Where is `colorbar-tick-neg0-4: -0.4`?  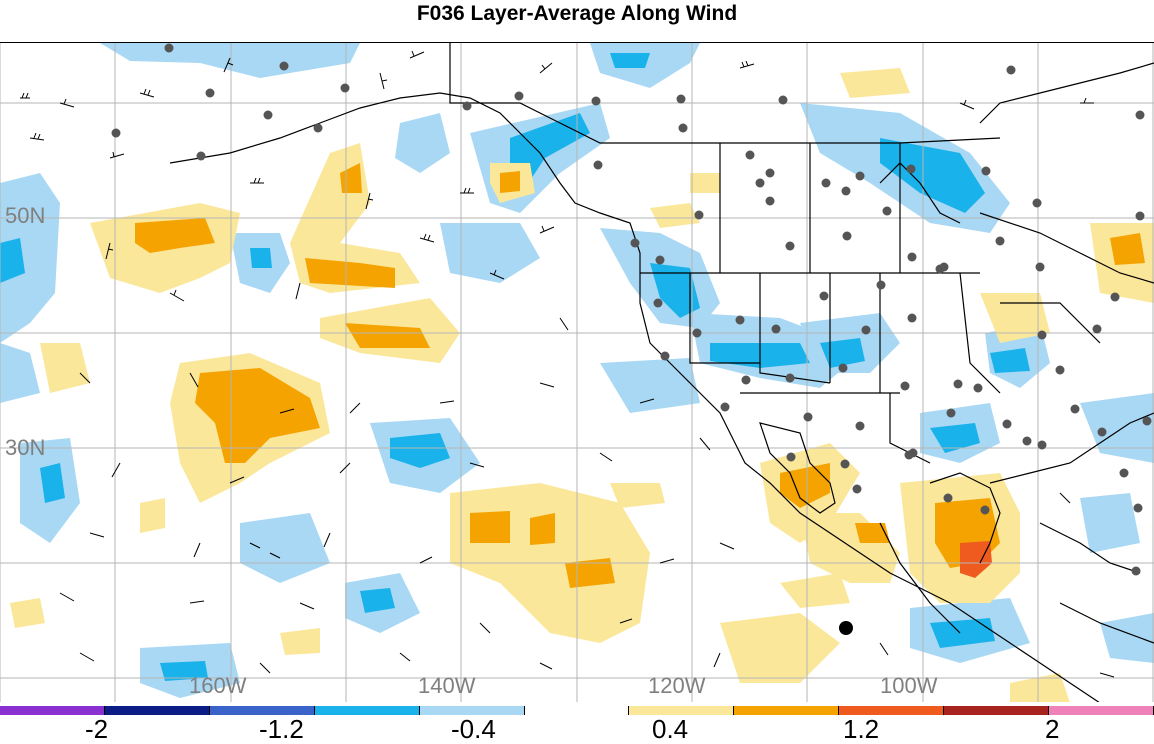
colorbar-tick-neg0-4: -0.4 is located at coordinates (473, 729).